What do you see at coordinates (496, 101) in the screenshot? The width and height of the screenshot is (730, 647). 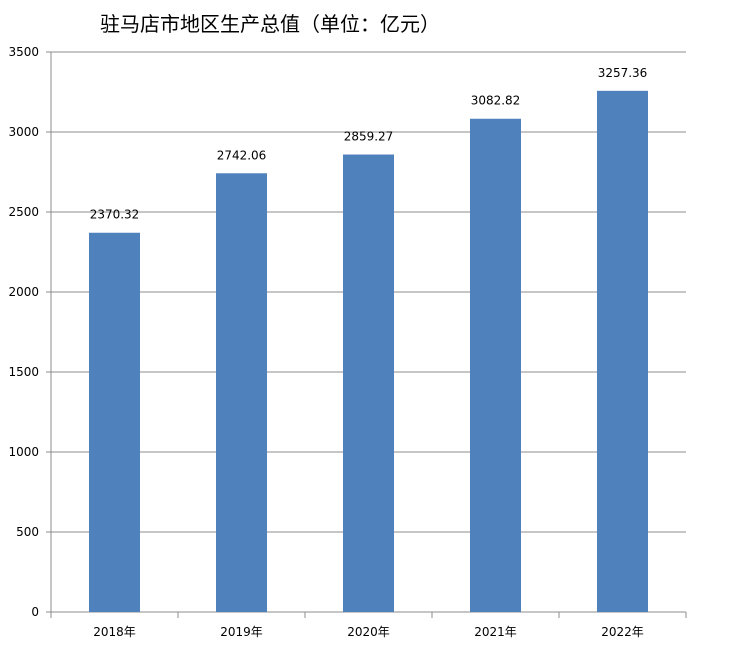 I see `data-label: 3082.82` at bounding box center [496, 101].